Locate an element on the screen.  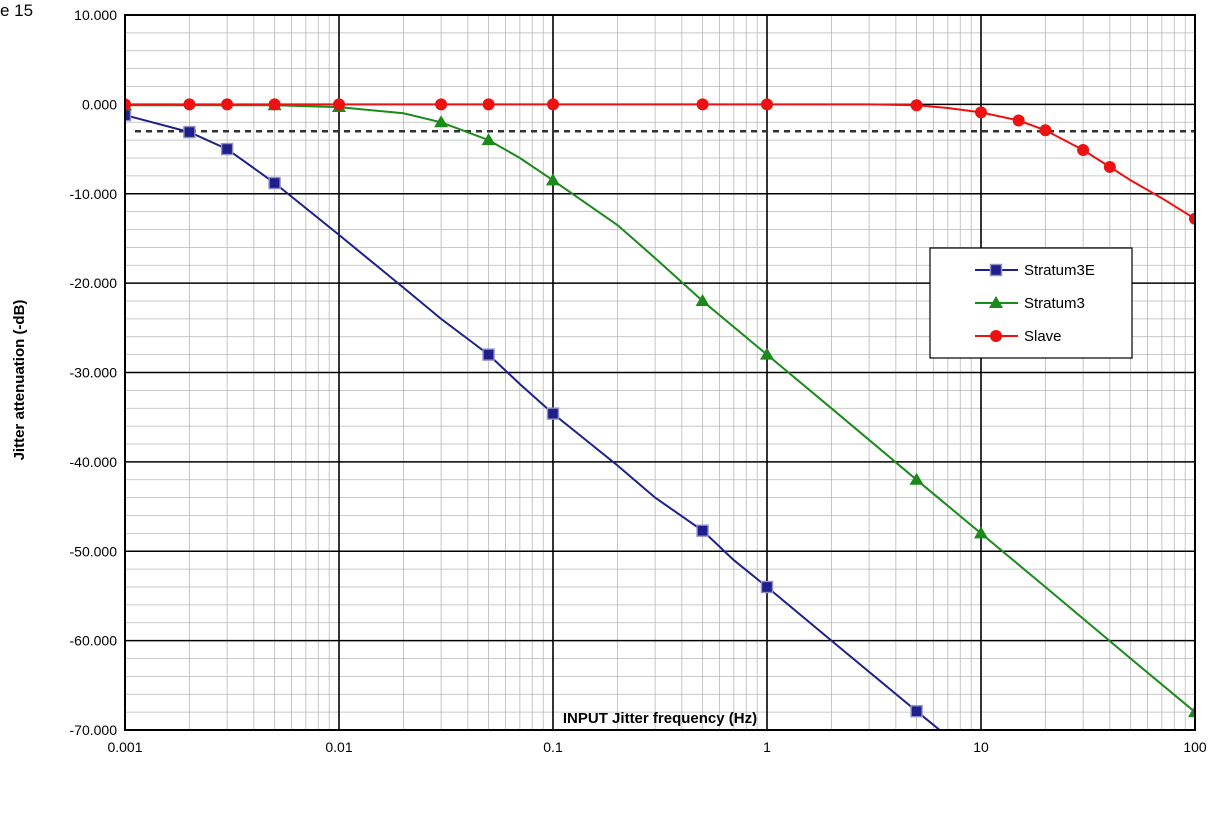
y-tick-label: -30.000 is located at coordinates (94, 373).